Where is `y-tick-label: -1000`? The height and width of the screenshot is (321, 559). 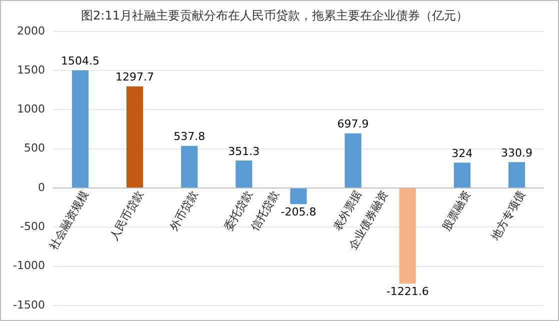 y-tick-label: -1000 is located at coordinates (28, 265).